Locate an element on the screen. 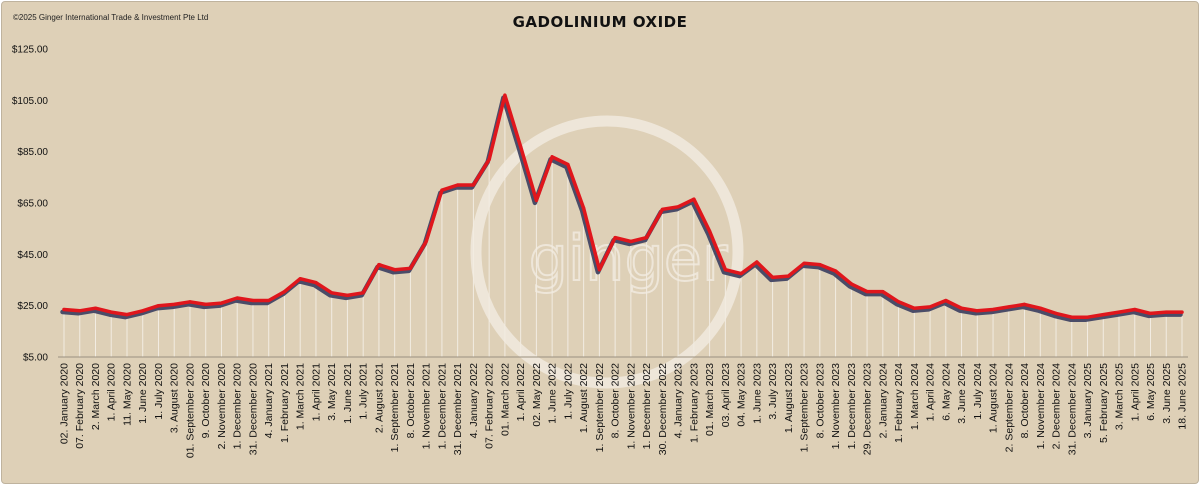 The height and width of the screenshot is (485, 1200). x-tick-label: 1. February 2021 is located at coordinates (285, 403).